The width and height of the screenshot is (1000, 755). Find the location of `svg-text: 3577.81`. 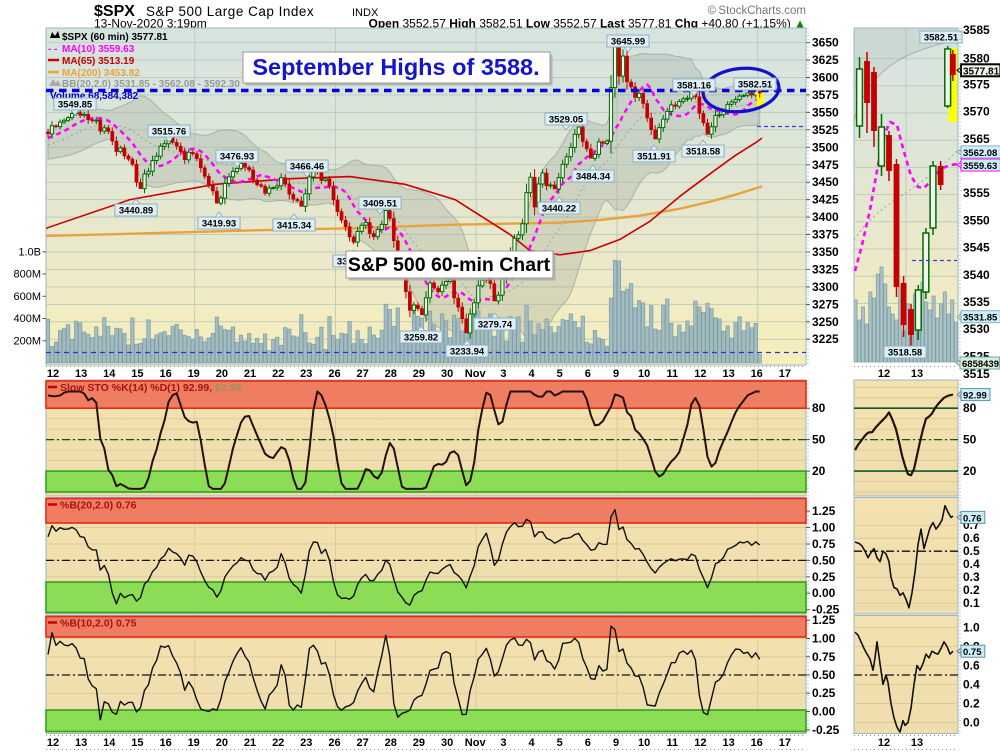

svg-text: 3577.81 is located at coordinates (981, 71).